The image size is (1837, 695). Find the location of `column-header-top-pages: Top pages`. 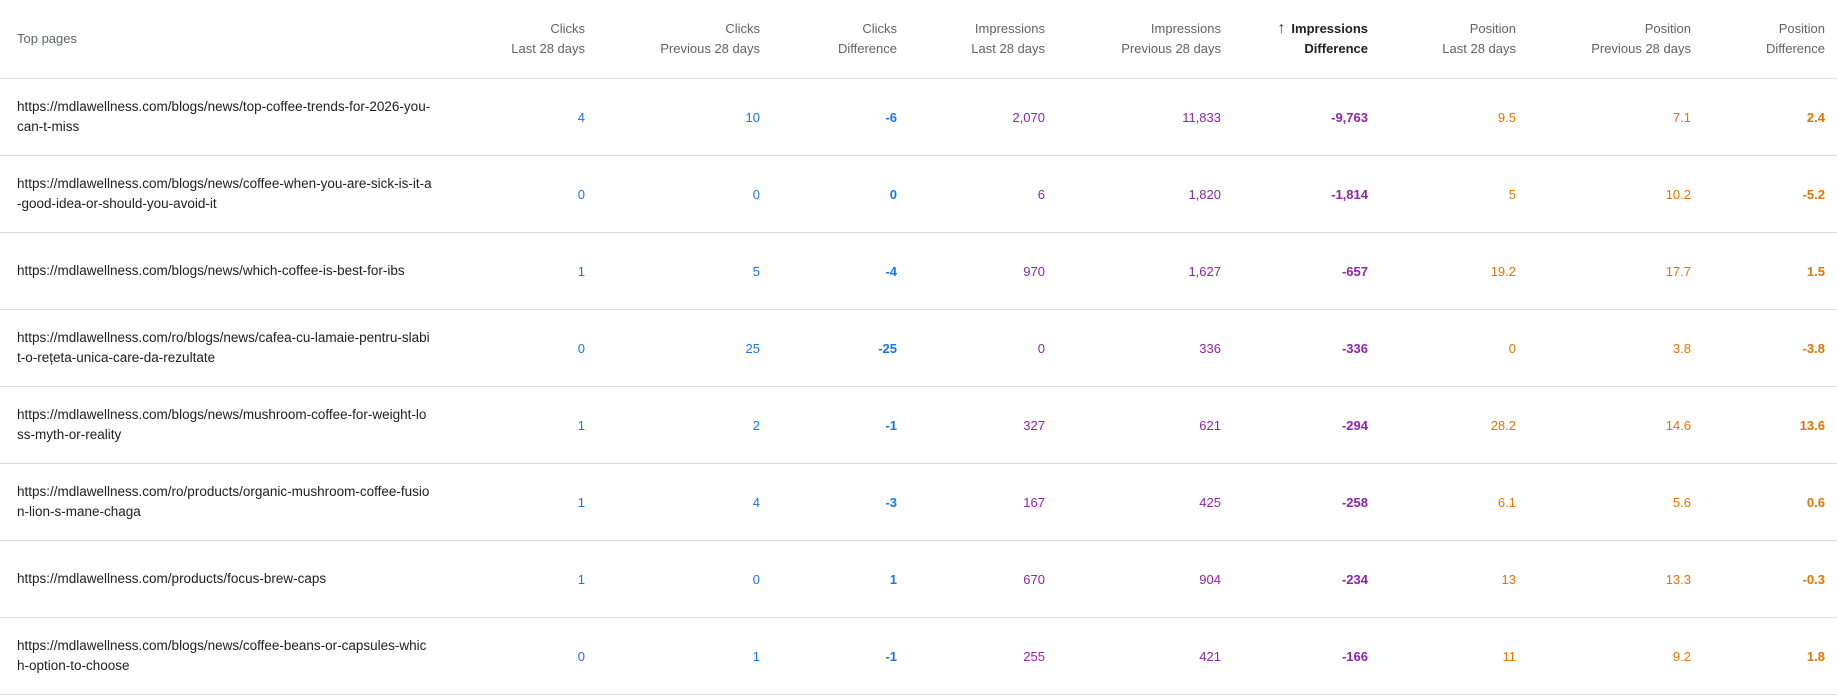

column-header-top-pages: Top pages is located at coordinates (230, 39).